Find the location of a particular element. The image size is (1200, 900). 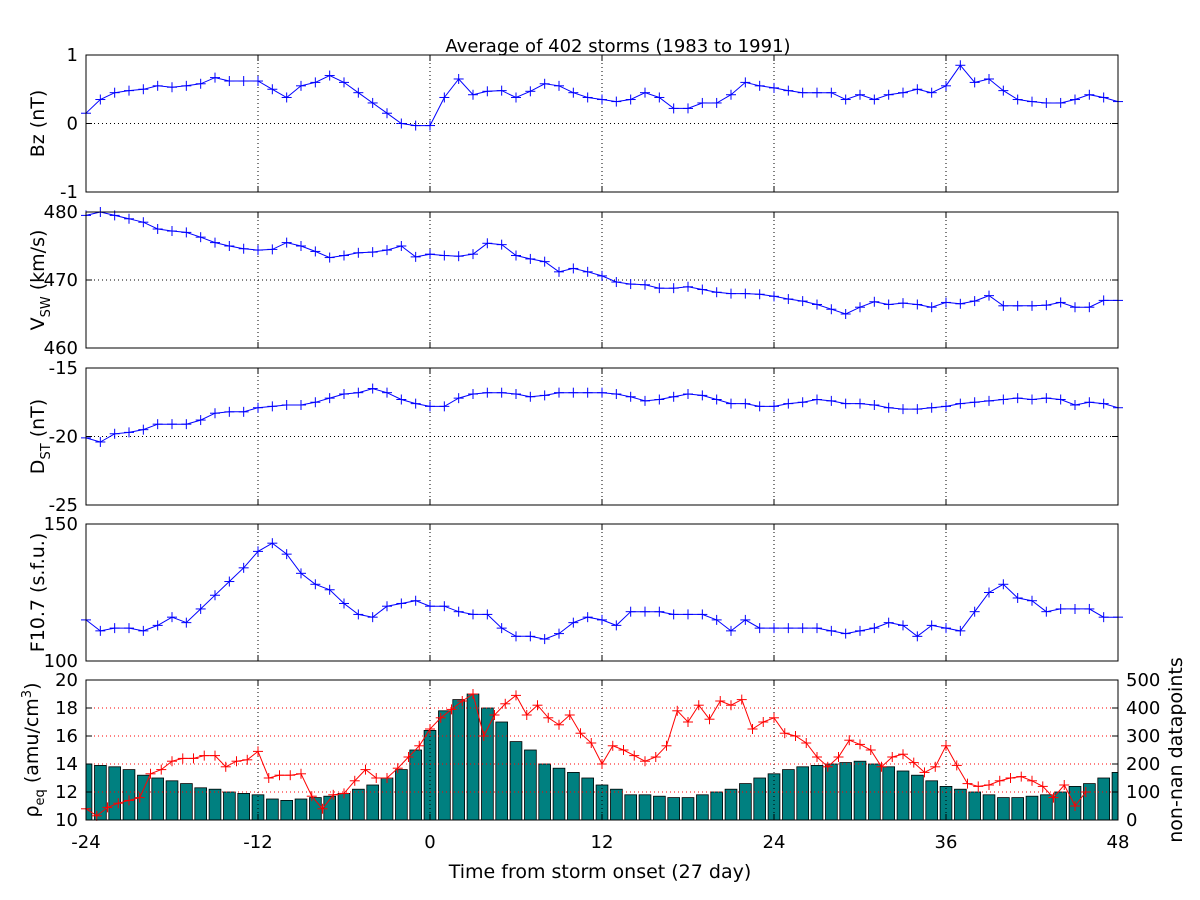

panel-1-ytick-label: -1 is located at coordinates (69, 192).